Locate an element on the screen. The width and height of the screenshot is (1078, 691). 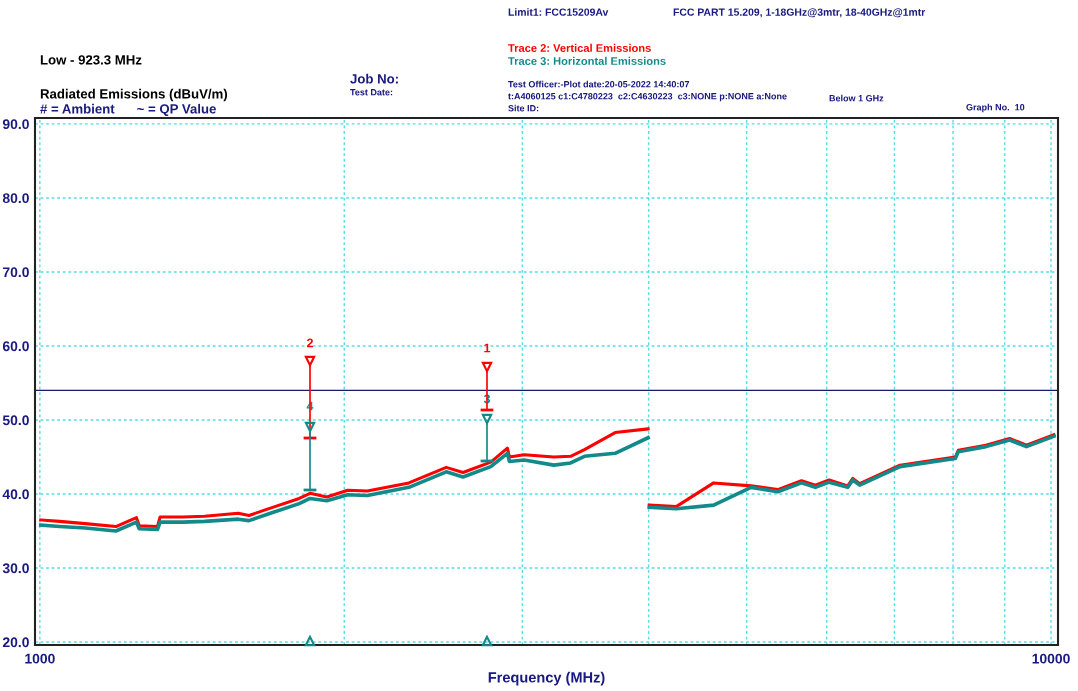
y-tick-label: 30.0 is located at coordinates (15, 568).